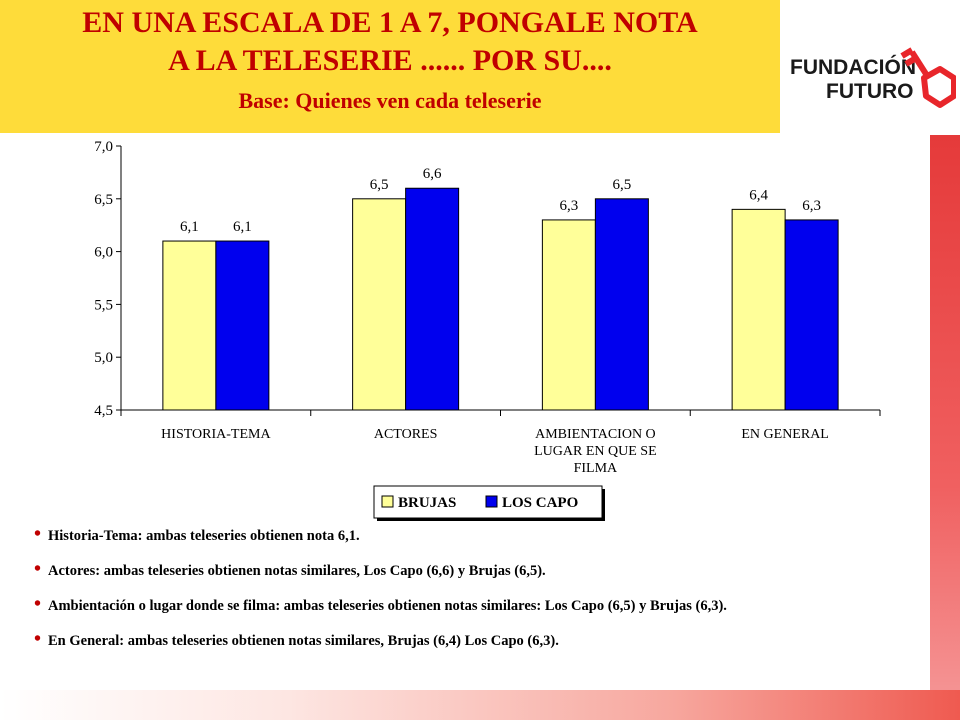  Describe the element at coordinates (785, 434) in the screenshot. I see `category-label: EN GENERAL` at that location.